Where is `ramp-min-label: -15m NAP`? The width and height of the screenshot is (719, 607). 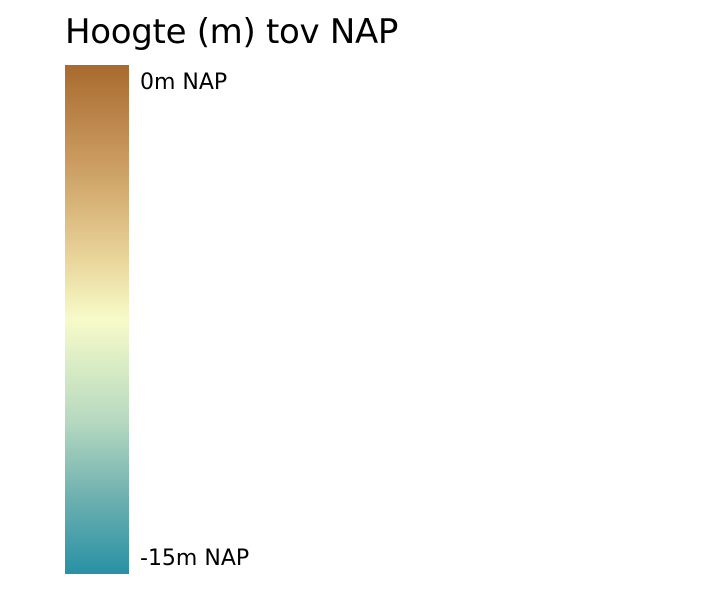
ramp-min-label: -15m NAP is located at coordinates (195, 558).